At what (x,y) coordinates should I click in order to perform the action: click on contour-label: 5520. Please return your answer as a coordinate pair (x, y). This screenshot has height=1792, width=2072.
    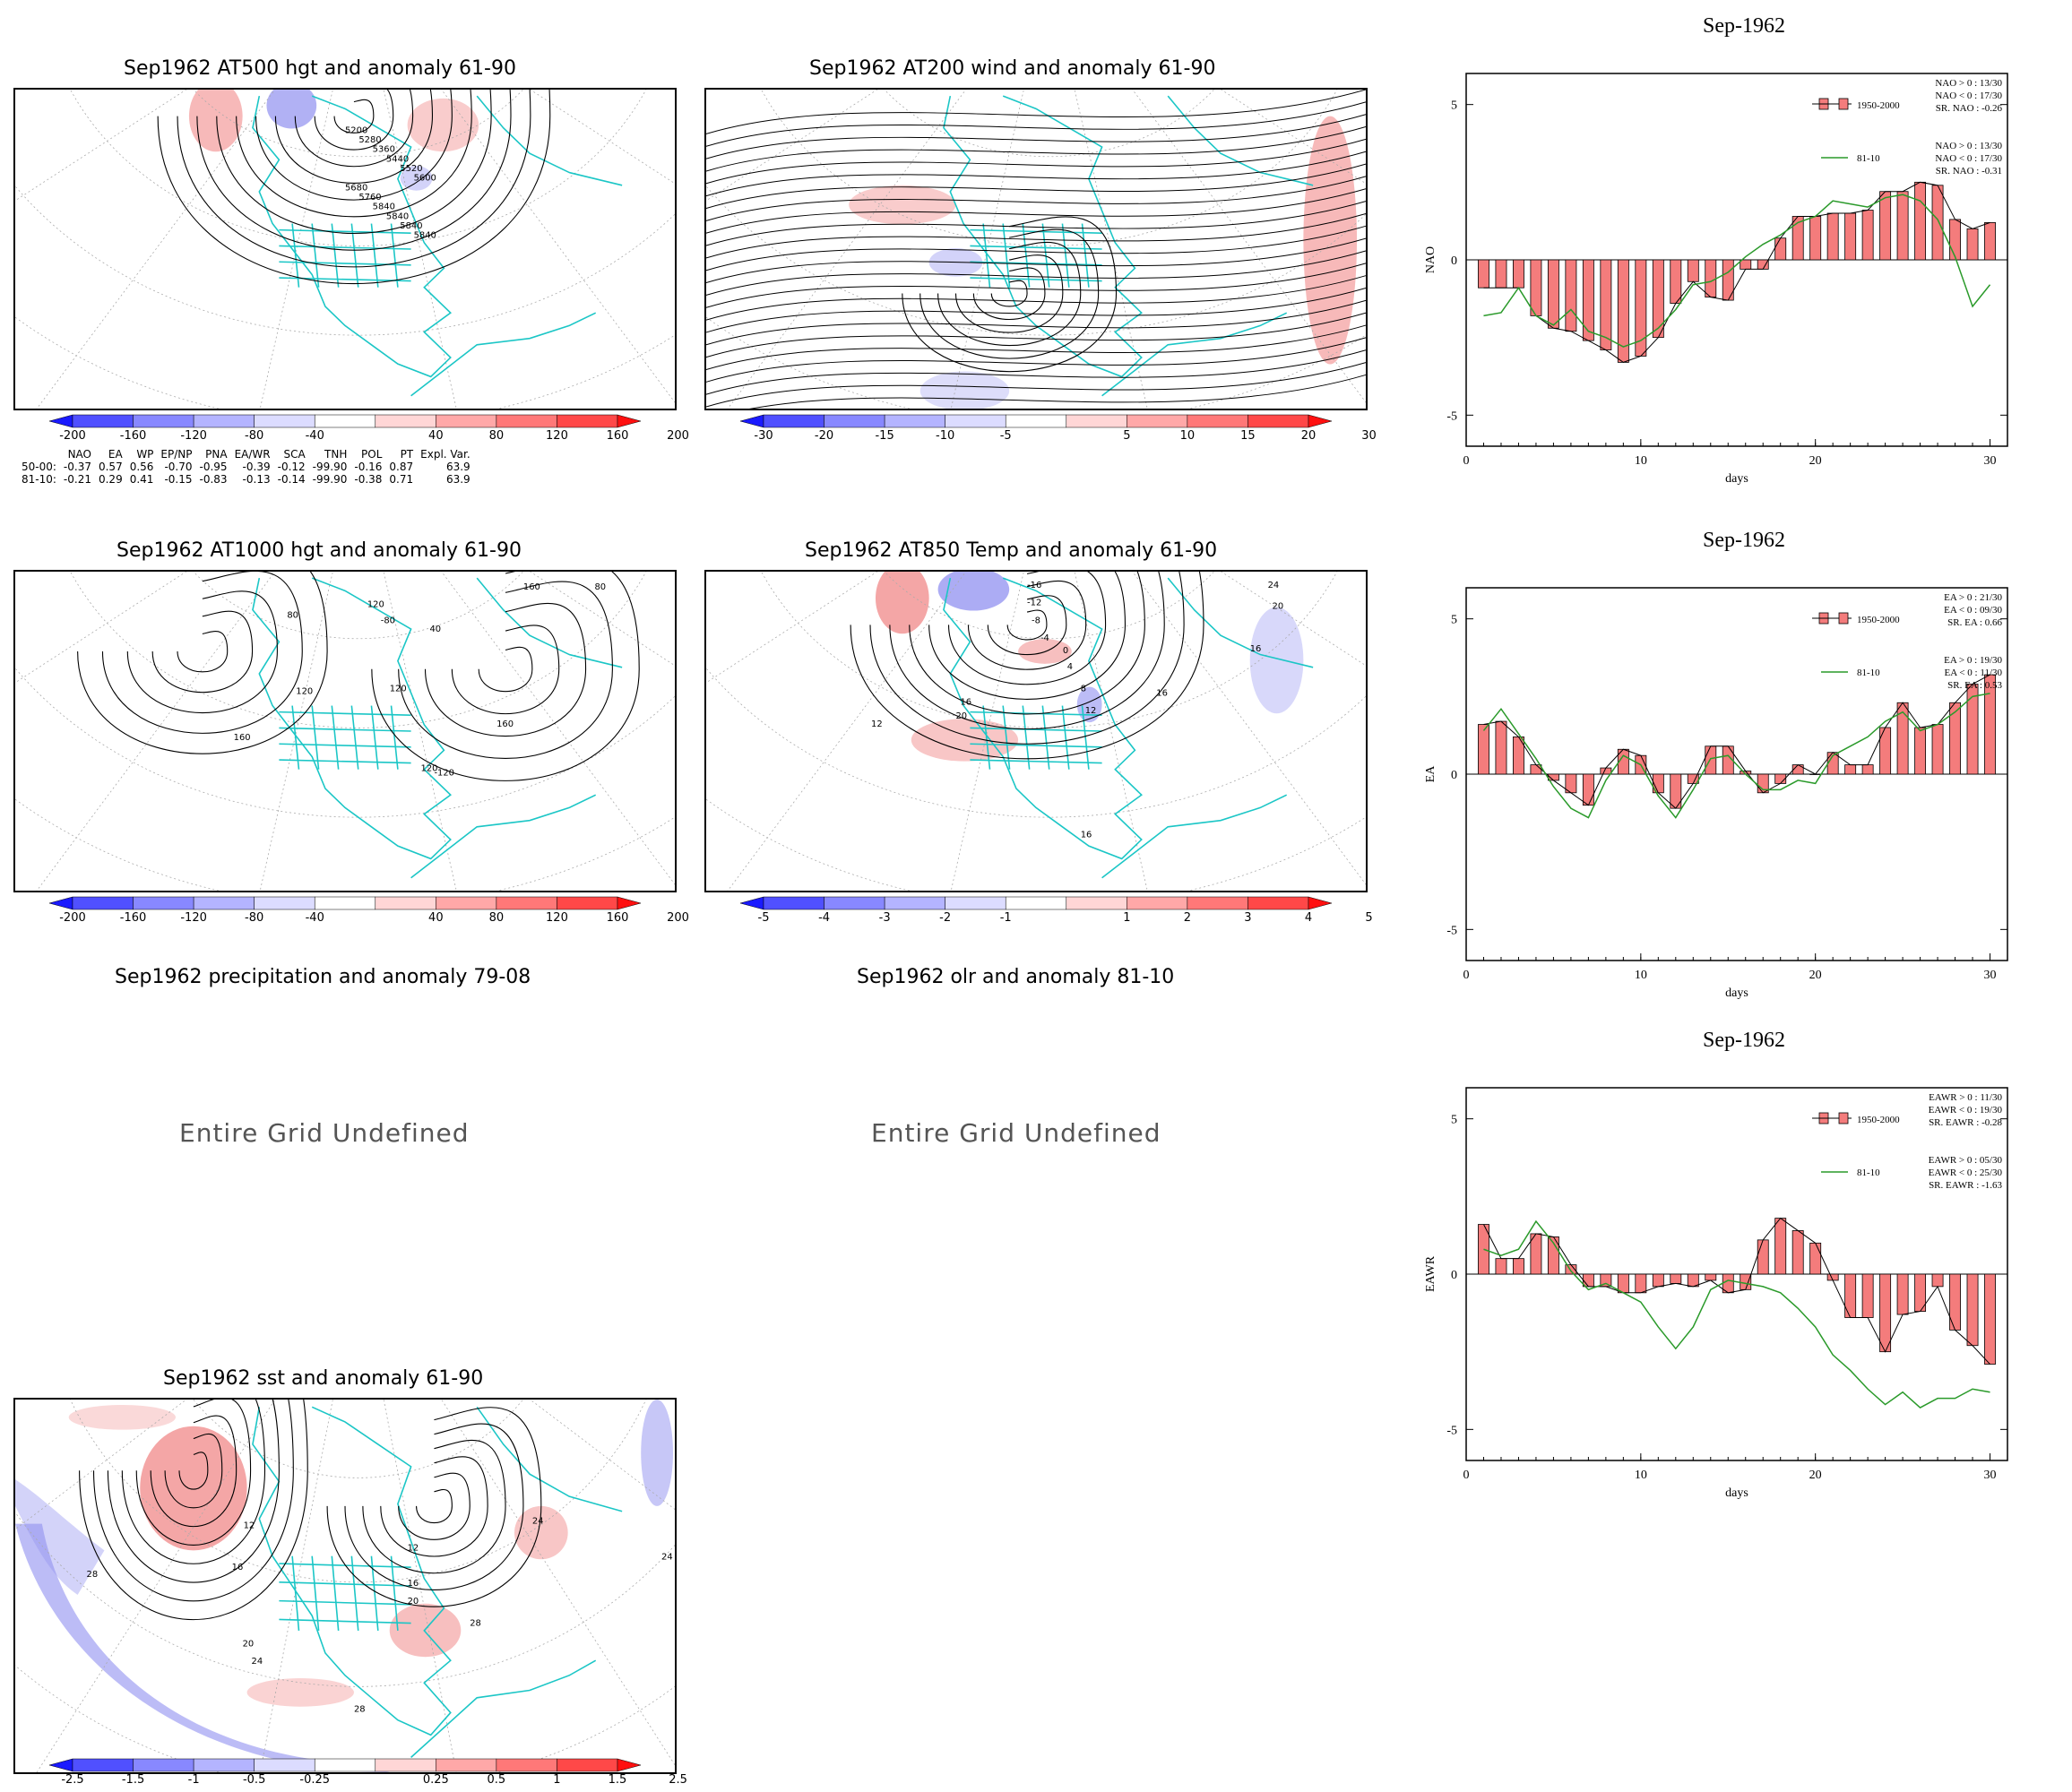
    Looking at the image, I should click on (411, 169).